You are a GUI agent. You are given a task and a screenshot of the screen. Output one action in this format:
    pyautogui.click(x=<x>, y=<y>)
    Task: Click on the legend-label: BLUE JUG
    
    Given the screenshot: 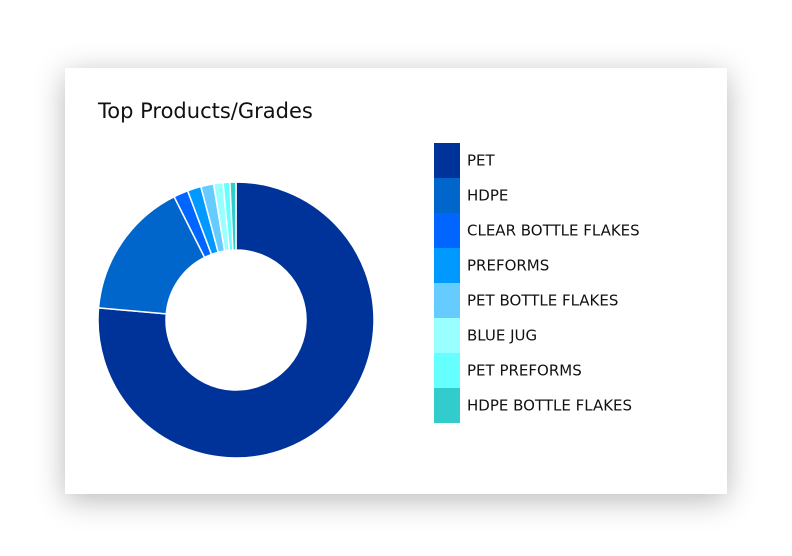 What is the action you would take?
    pyautogui.click(x=502, y=336)
    